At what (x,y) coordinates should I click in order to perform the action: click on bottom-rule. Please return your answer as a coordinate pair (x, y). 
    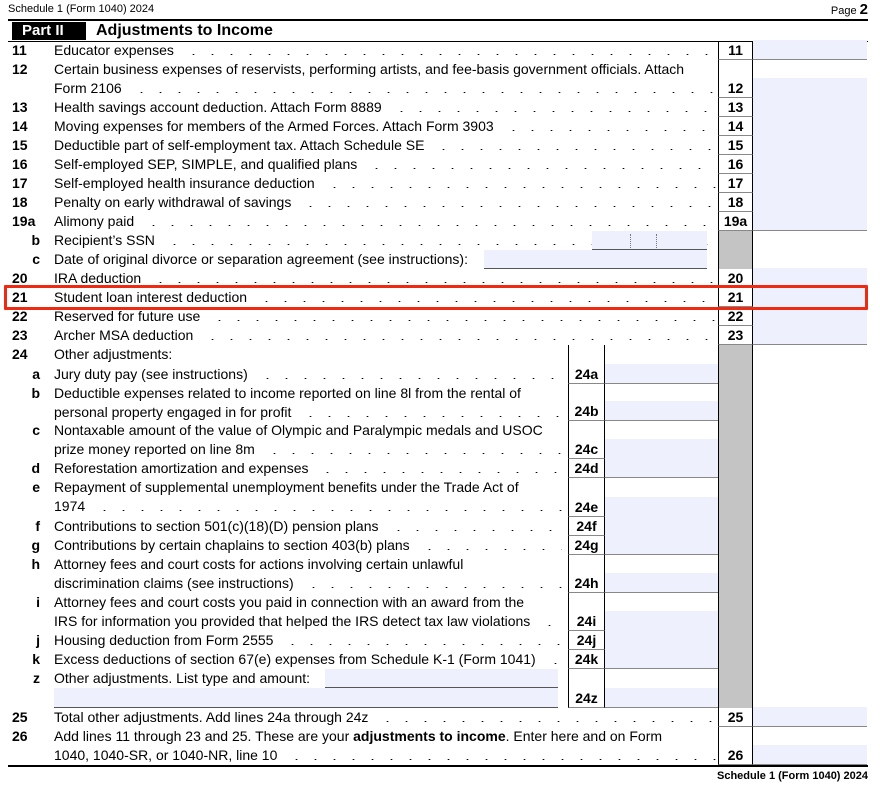
    Looking at the image, I should click on (438, 766).